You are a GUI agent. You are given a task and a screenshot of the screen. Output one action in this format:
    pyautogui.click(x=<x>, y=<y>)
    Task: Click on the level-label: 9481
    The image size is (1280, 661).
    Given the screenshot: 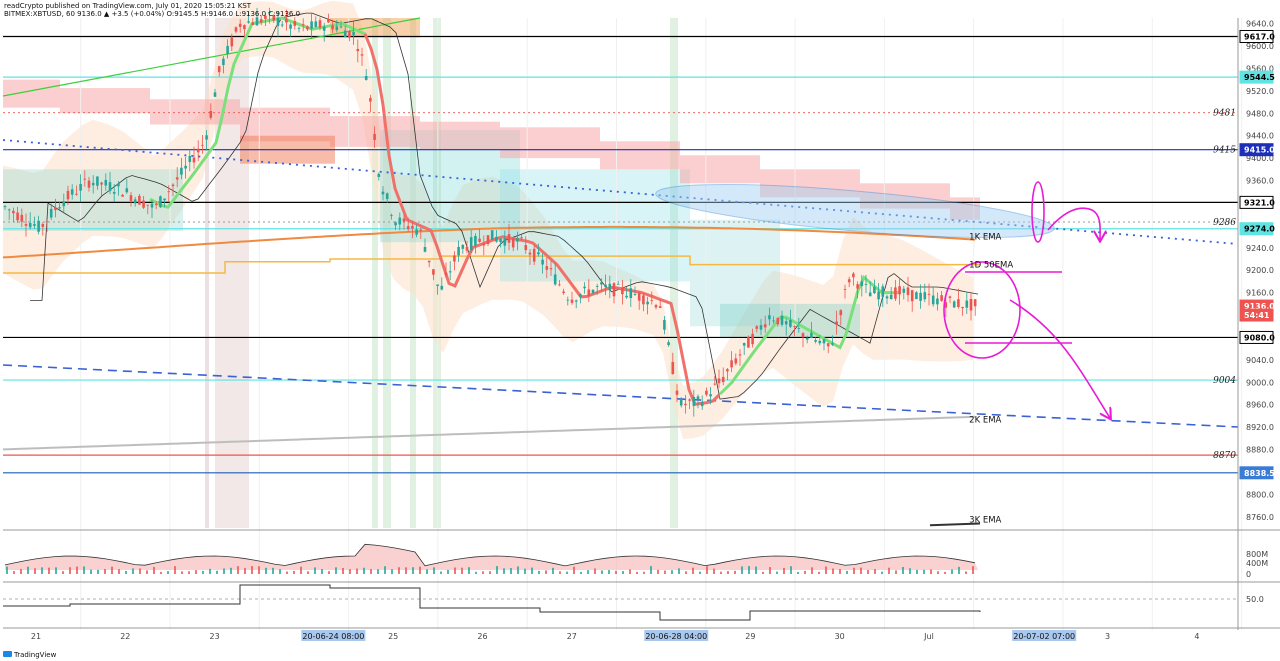 What is the action you would take?
    pyautogui.click(x=1224, y=114)
    